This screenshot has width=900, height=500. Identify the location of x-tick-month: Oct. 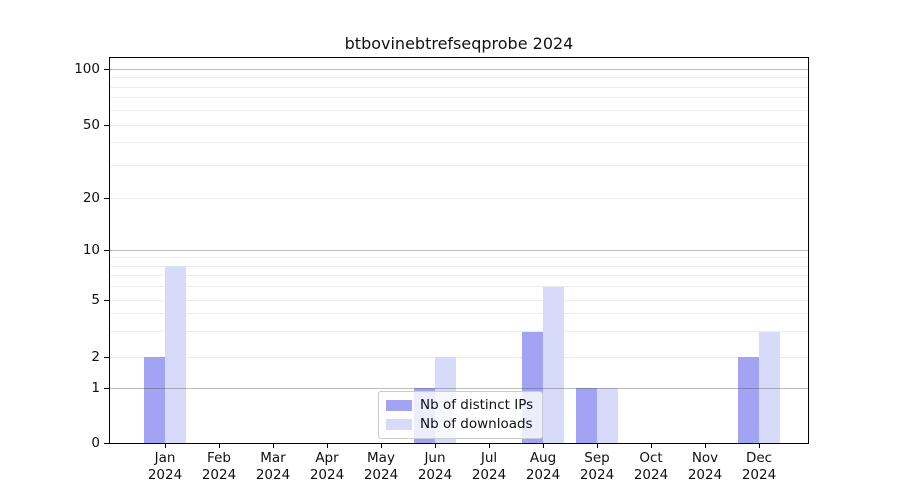
(651, 458).